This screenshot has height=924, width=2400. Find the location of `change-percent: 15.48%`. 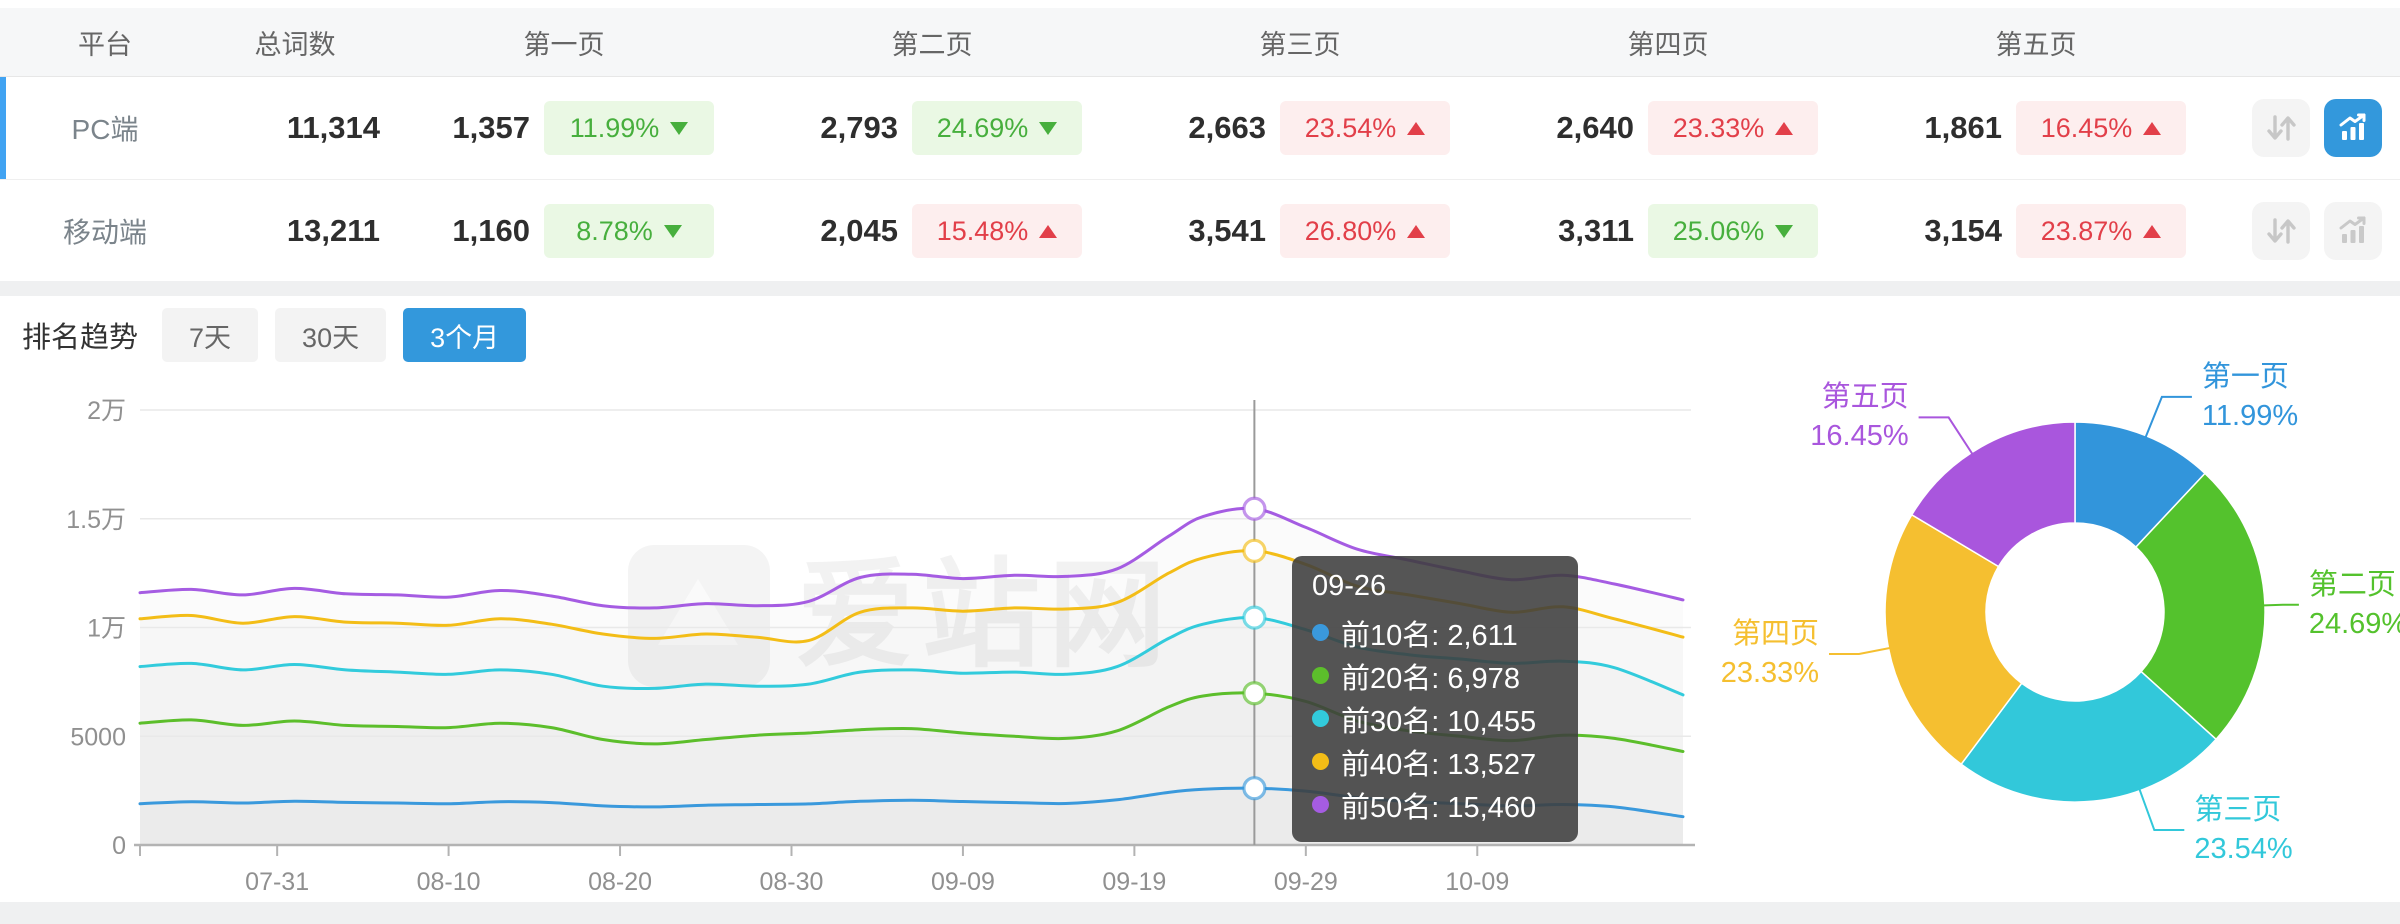

change-percent: 15.48% is located at coordinates (982, 230).